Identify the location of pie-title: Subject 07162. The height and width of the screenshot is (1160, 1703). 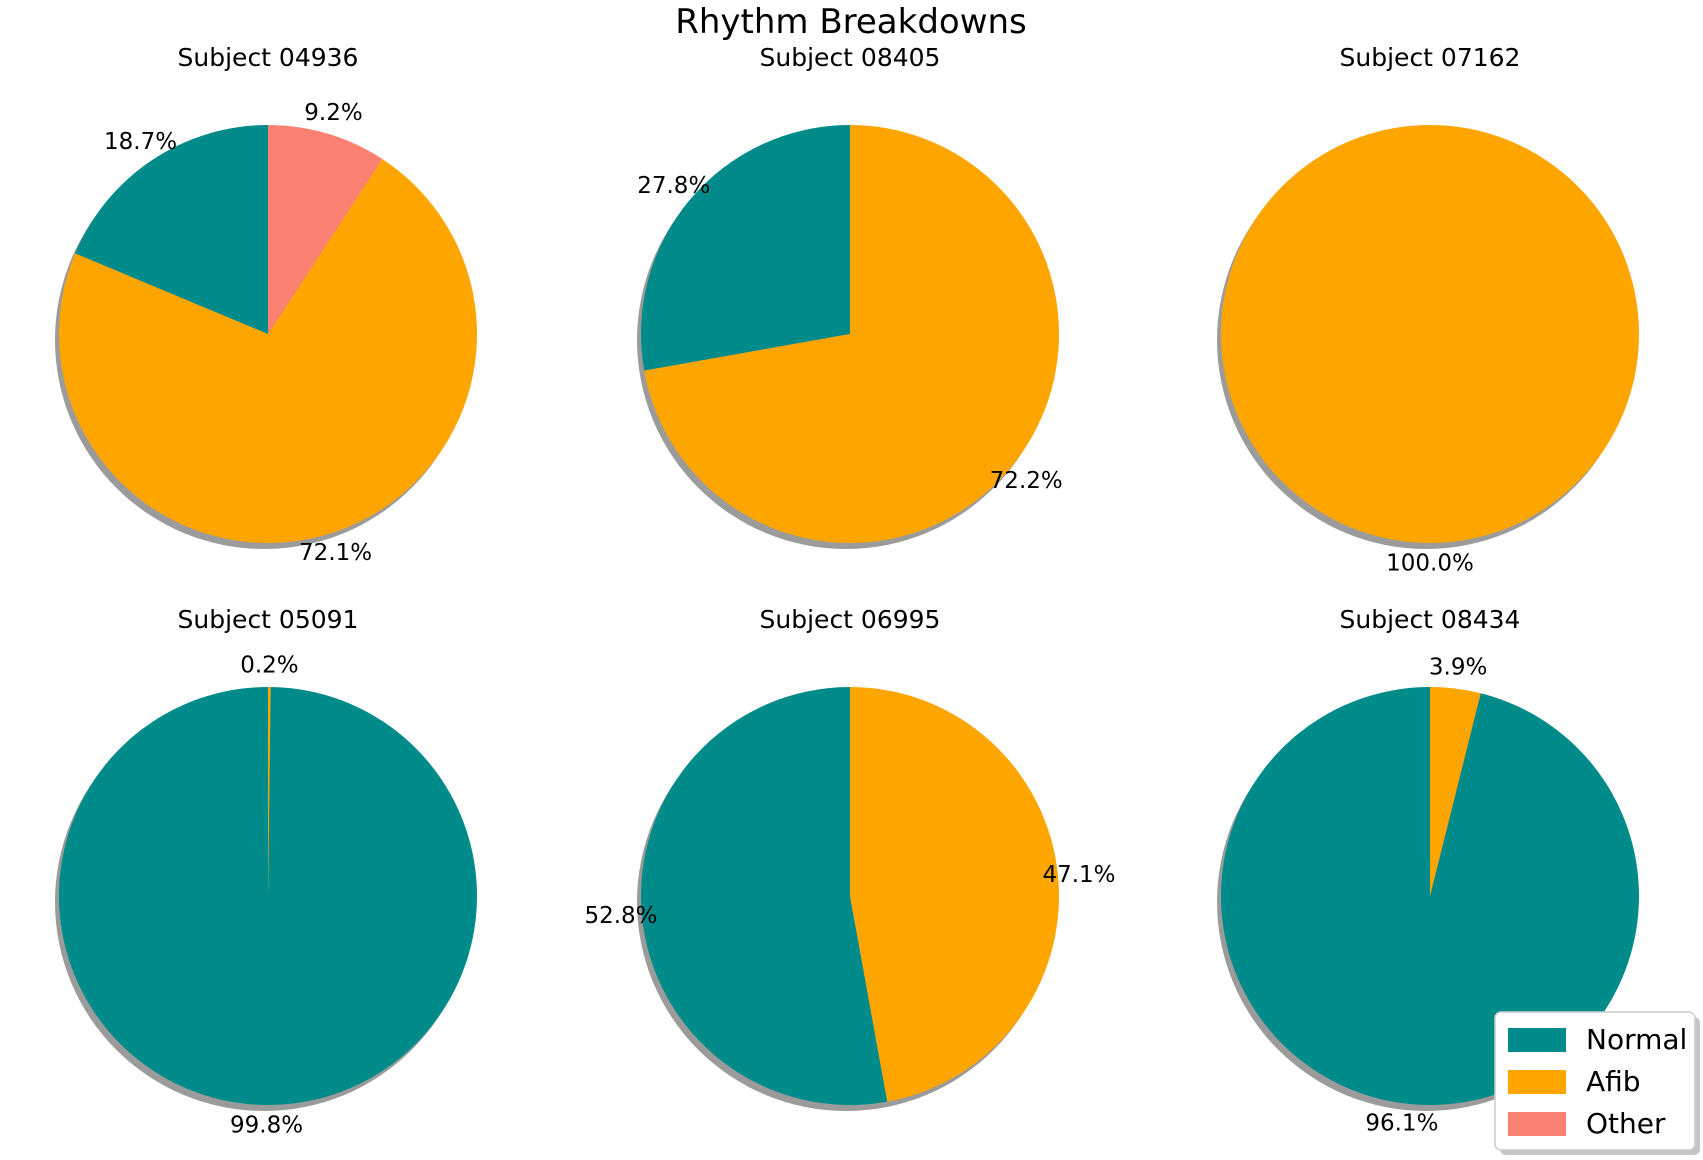
(1430, 57).